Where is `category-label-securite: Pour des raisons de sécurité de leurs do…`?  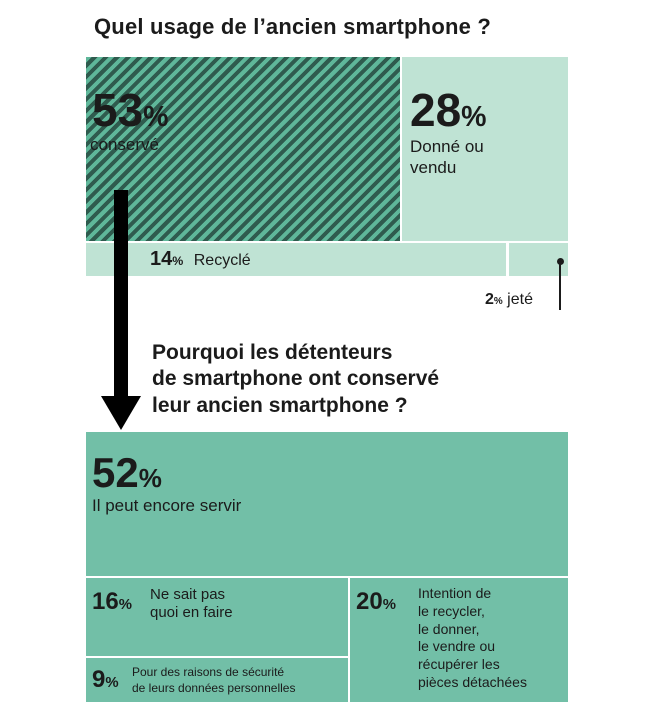 category-label-securite: Pour des raisons de sécurité de leurs do… is located at coordinates (213, 680).